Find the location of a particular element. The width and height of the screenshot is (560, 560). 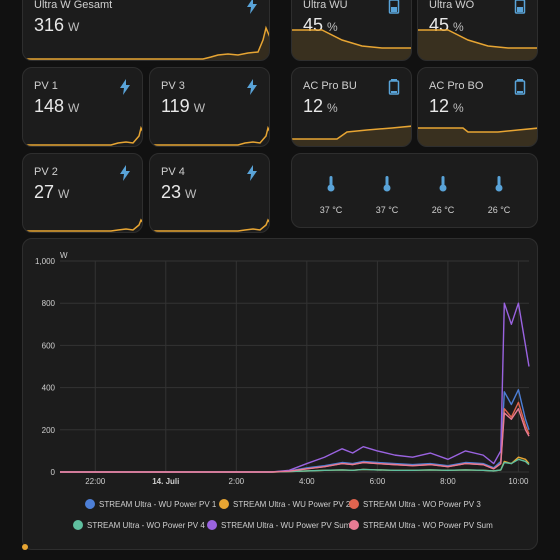

legend-item: STREAM Ultra - WO Power PV Sum is located at coordinates (421, 525).